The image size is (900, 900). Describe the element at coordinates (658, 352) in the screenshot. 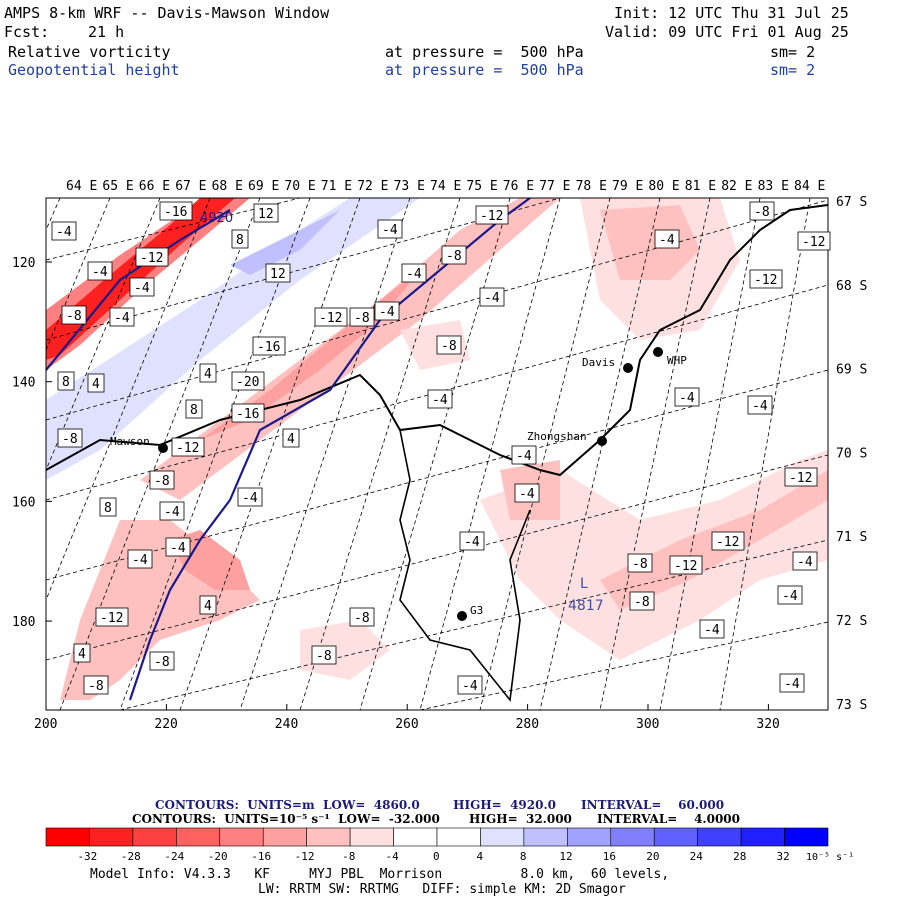

I see `station-marker` at that location.